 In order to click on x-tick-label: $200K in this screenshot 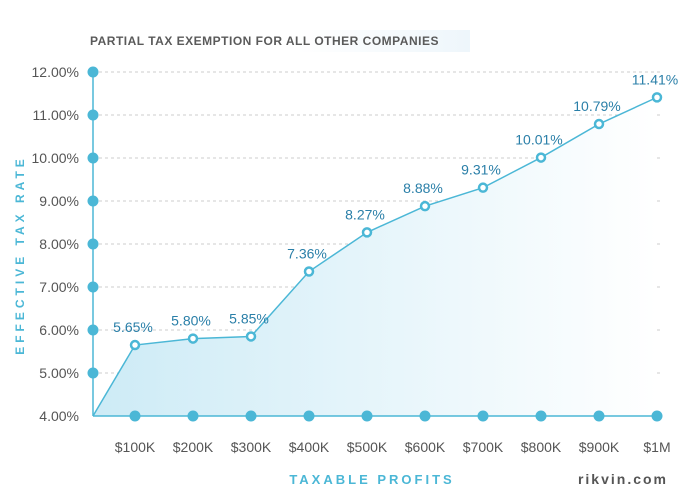, I will do `click(193, 447)`.